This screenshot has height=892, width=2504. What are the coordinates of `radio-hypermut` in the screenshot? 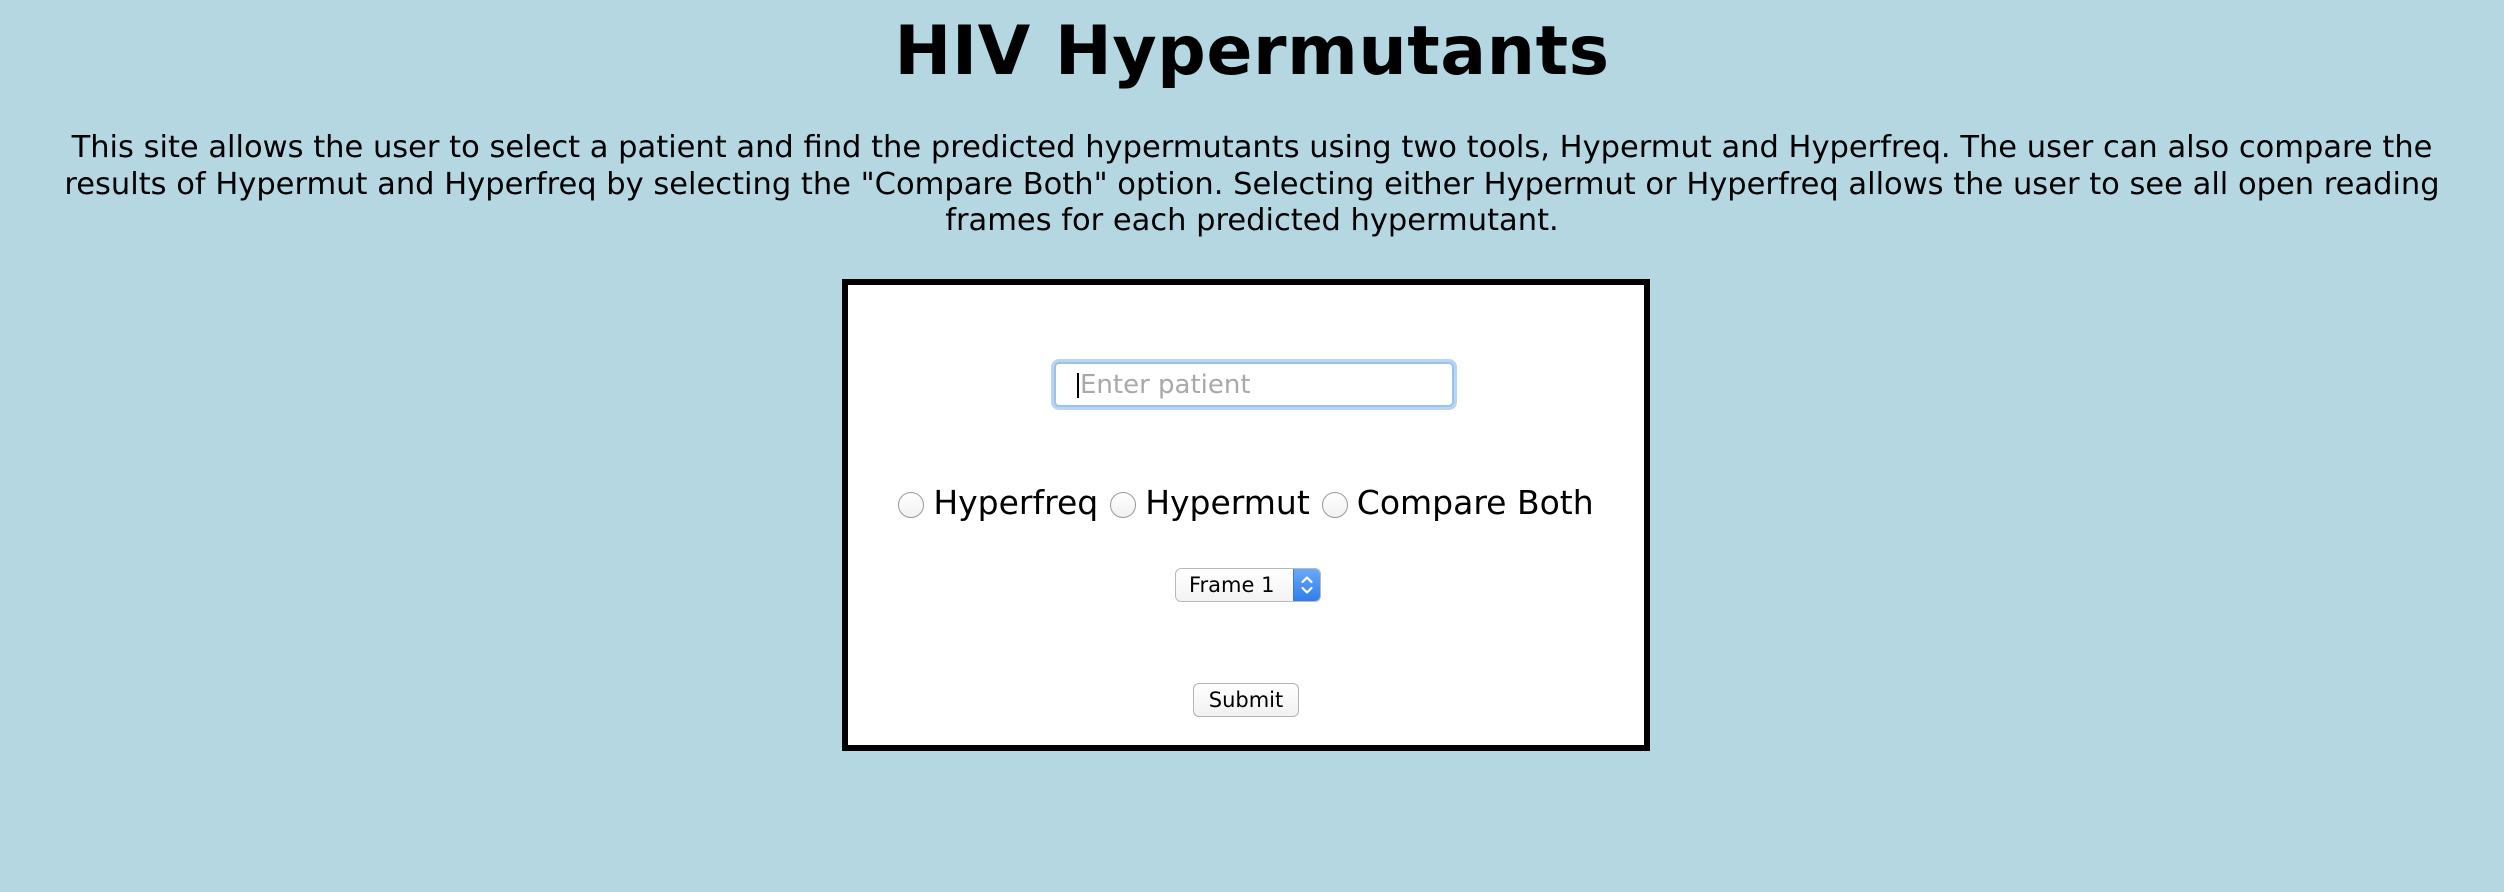 It's located at (1123, 505).